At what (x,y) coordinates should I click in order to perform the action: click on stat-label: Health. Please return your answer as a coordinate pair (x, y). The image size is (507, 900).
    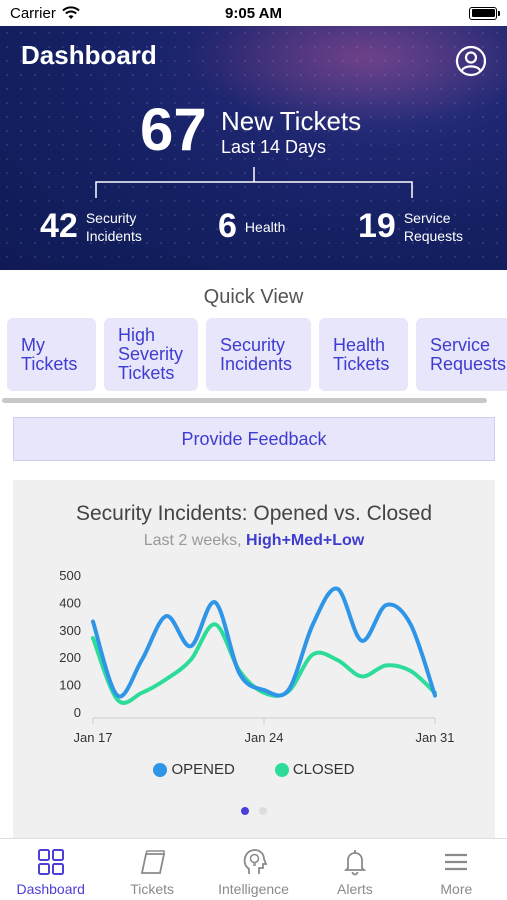
    Looking at the image, I should click on (265, 226).